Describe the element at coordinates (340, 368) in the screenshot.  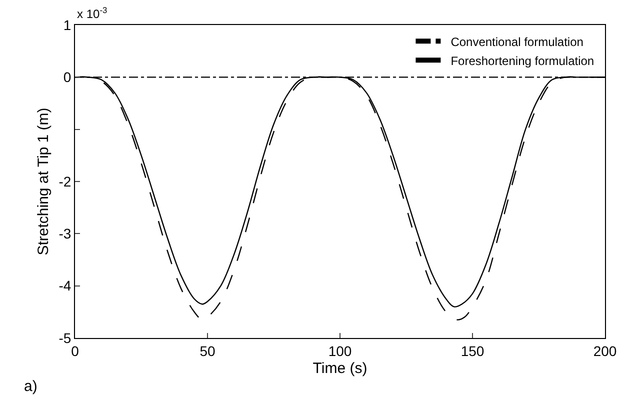
I see `x-axis-title: Time (s)` at that location.